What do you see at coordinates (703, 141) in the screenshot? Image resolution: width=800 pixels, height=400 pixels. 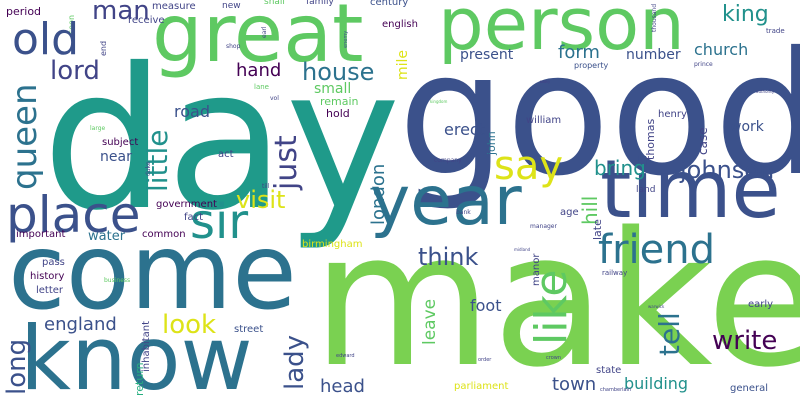 I see `word-case: case` at bounding box center [703, 141].